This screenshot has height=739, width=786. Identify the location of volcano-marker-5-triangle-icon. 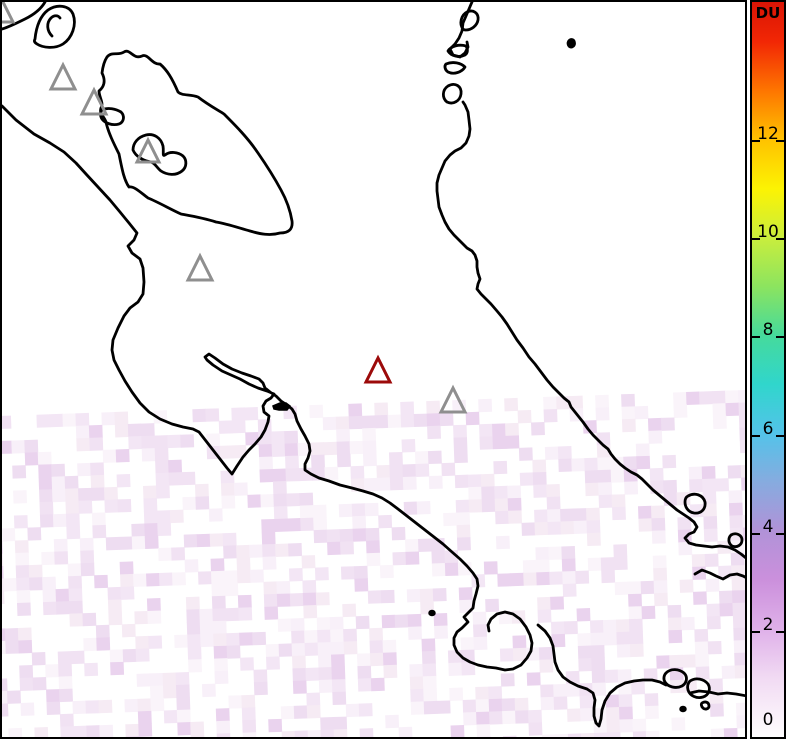
(200, 267).